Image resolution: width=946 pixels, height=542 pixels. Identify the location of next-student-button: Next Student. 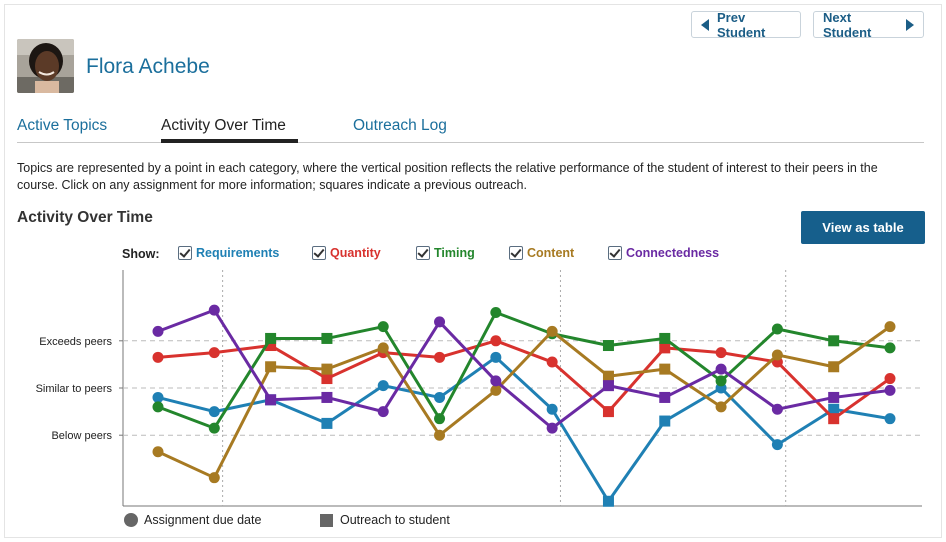
(868, 24).